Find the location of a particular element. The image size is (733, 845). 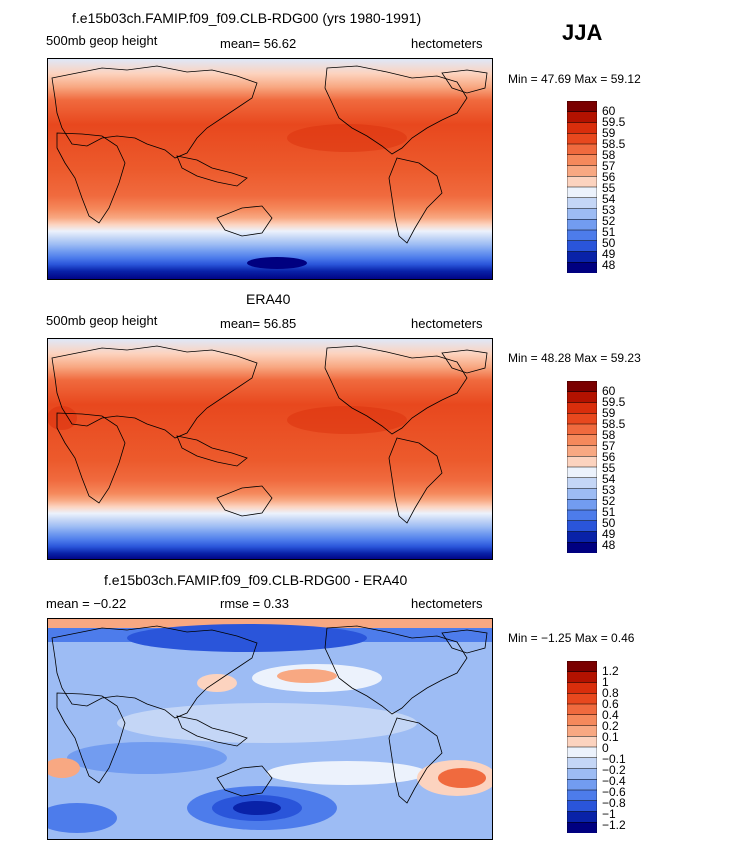

panel-1-colorbar is located at coordinates (582, 187).